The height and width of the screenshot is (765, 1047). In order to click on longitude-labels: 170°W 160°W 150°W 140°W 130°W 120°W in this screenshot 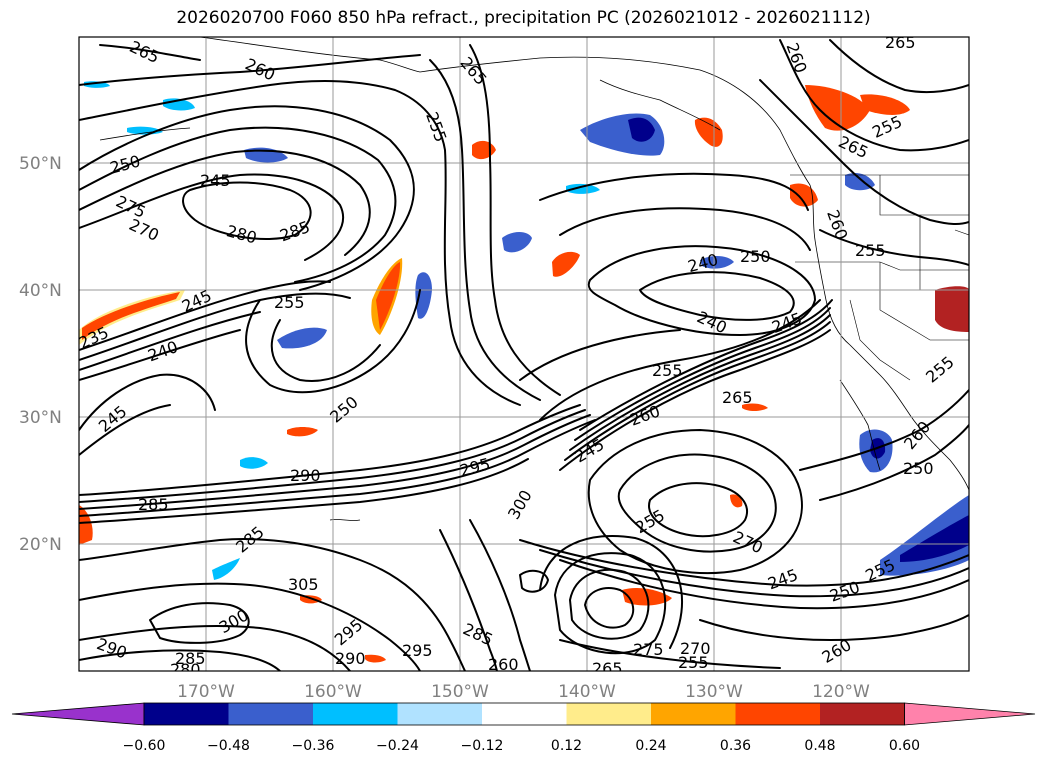, I will do `click(523, 692)`.